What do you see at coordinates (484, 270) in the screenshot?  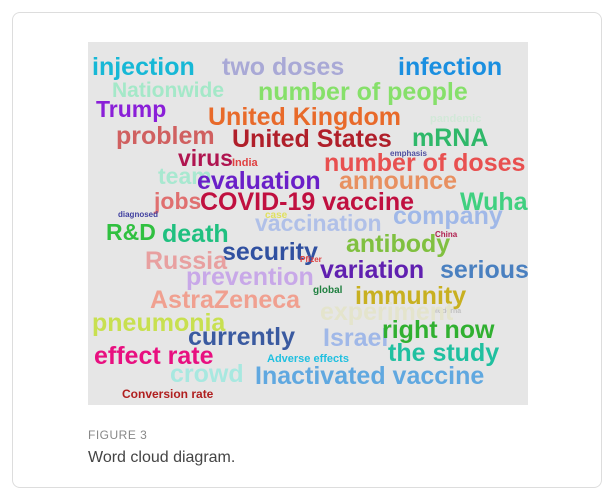 I see `cloud-word: serious` at bounding box center [484, 270].